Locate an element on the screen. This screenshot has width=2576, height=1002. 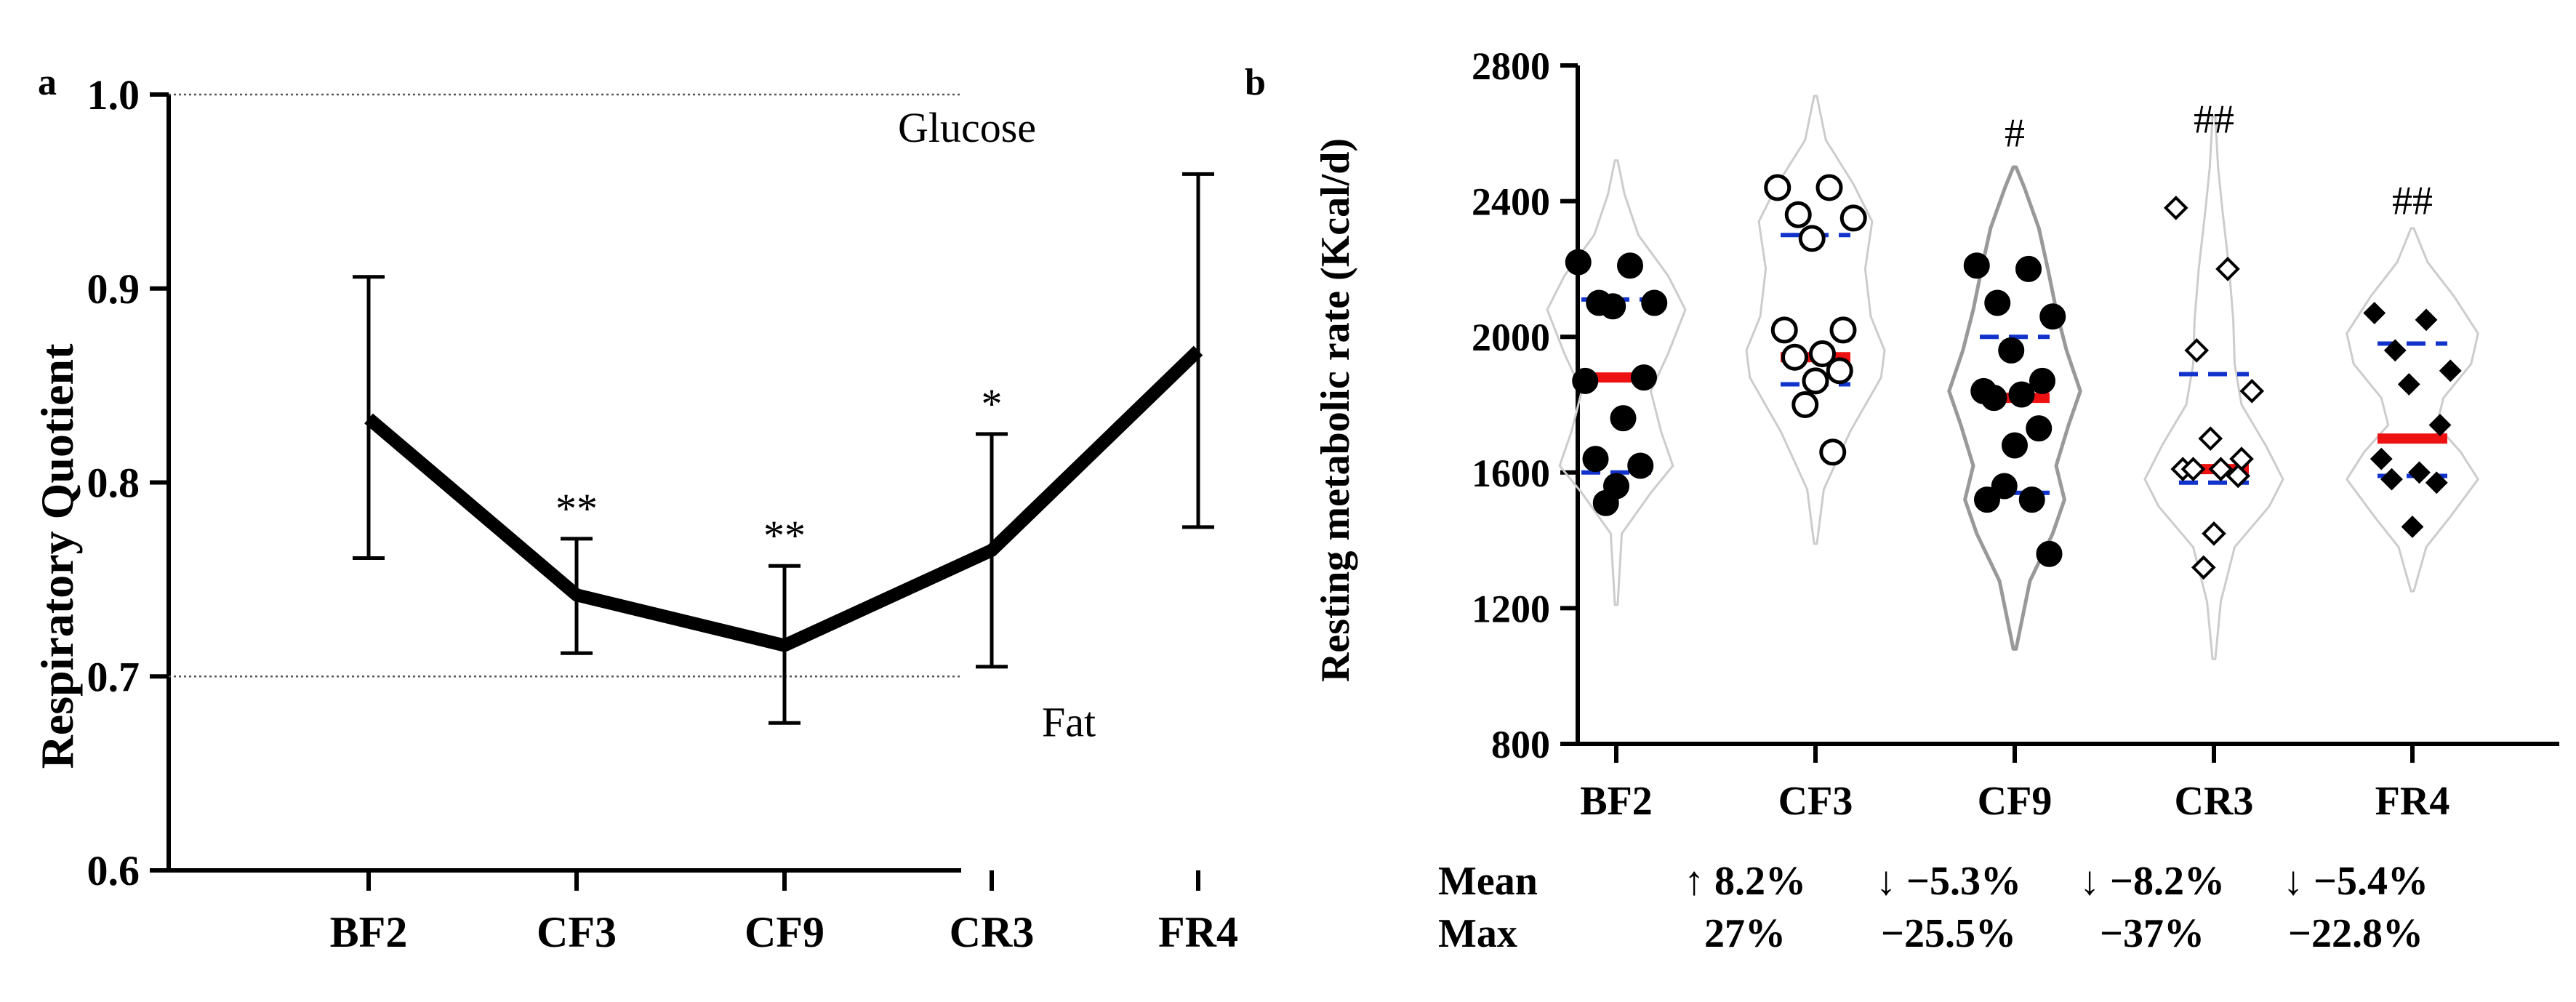
panel-b-y-tick-label: 1200 is located at coordinates (1511, 608).